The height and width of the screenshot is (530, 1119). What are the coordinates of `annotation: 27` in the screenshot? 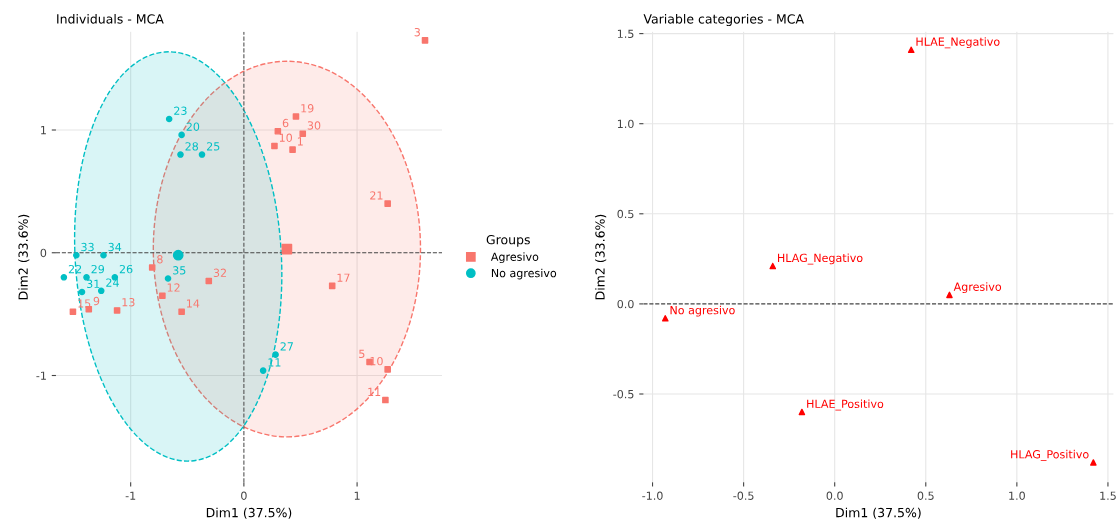 It's located at (286, 346).